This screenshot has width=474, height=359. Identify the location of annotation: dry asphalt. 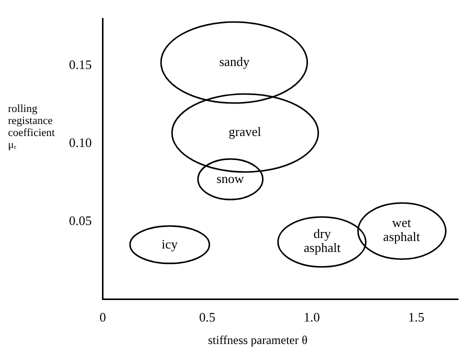
(322, 241).